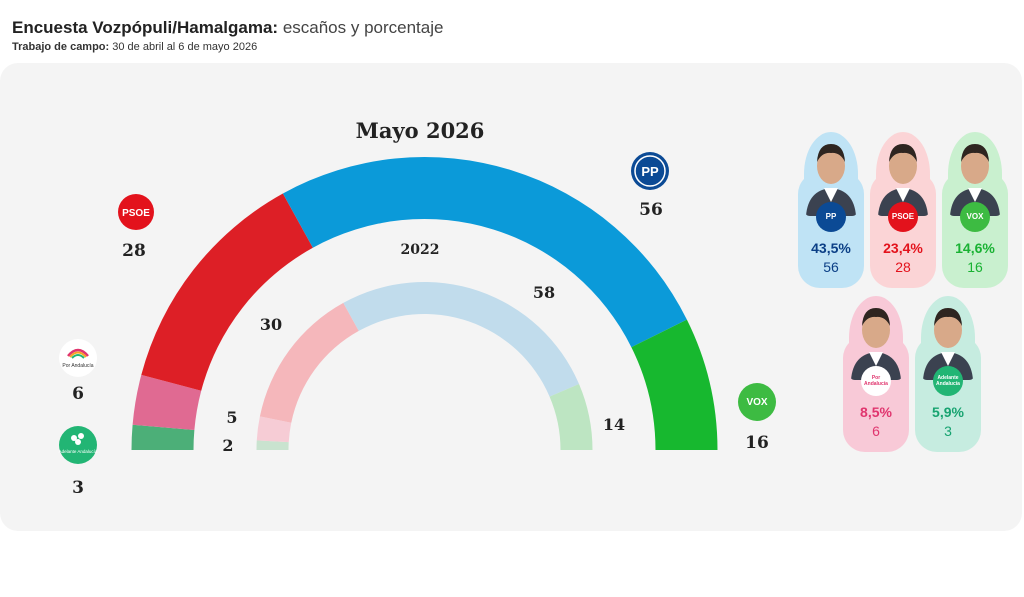 The image size is (1024, 597). What do you see at coordinates (420, 130) in the screenshot?
I see `outer-title: Mayo 2026` at bounding box center [420, 130].